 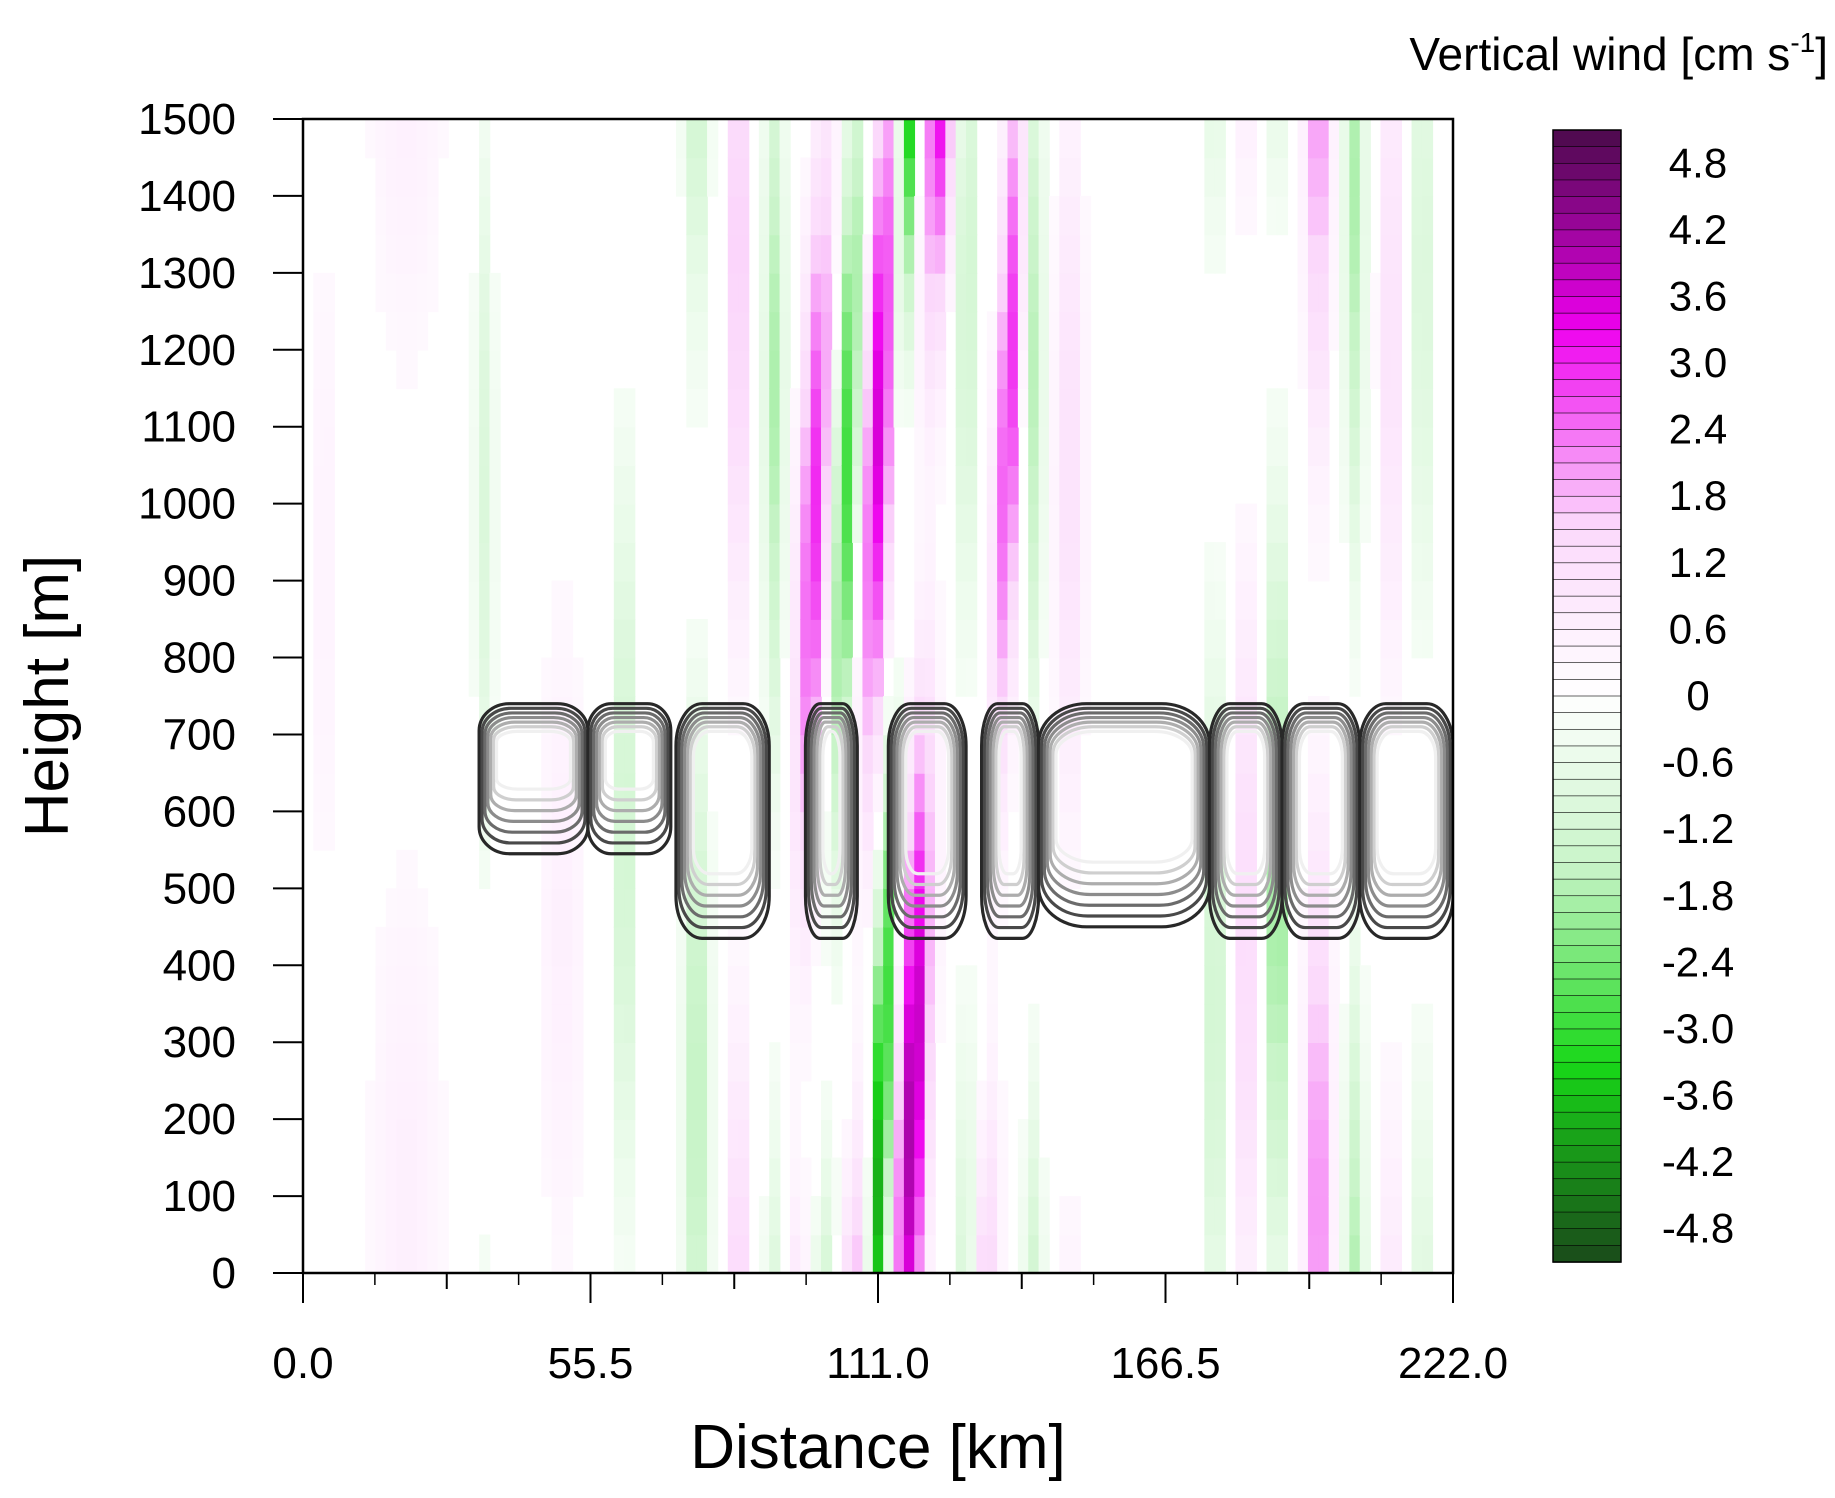 What do you see at coordinates (1698, 562) in the screenshot?
I see `colorbar-label: 1.2` at bounding box center [1698, 562].